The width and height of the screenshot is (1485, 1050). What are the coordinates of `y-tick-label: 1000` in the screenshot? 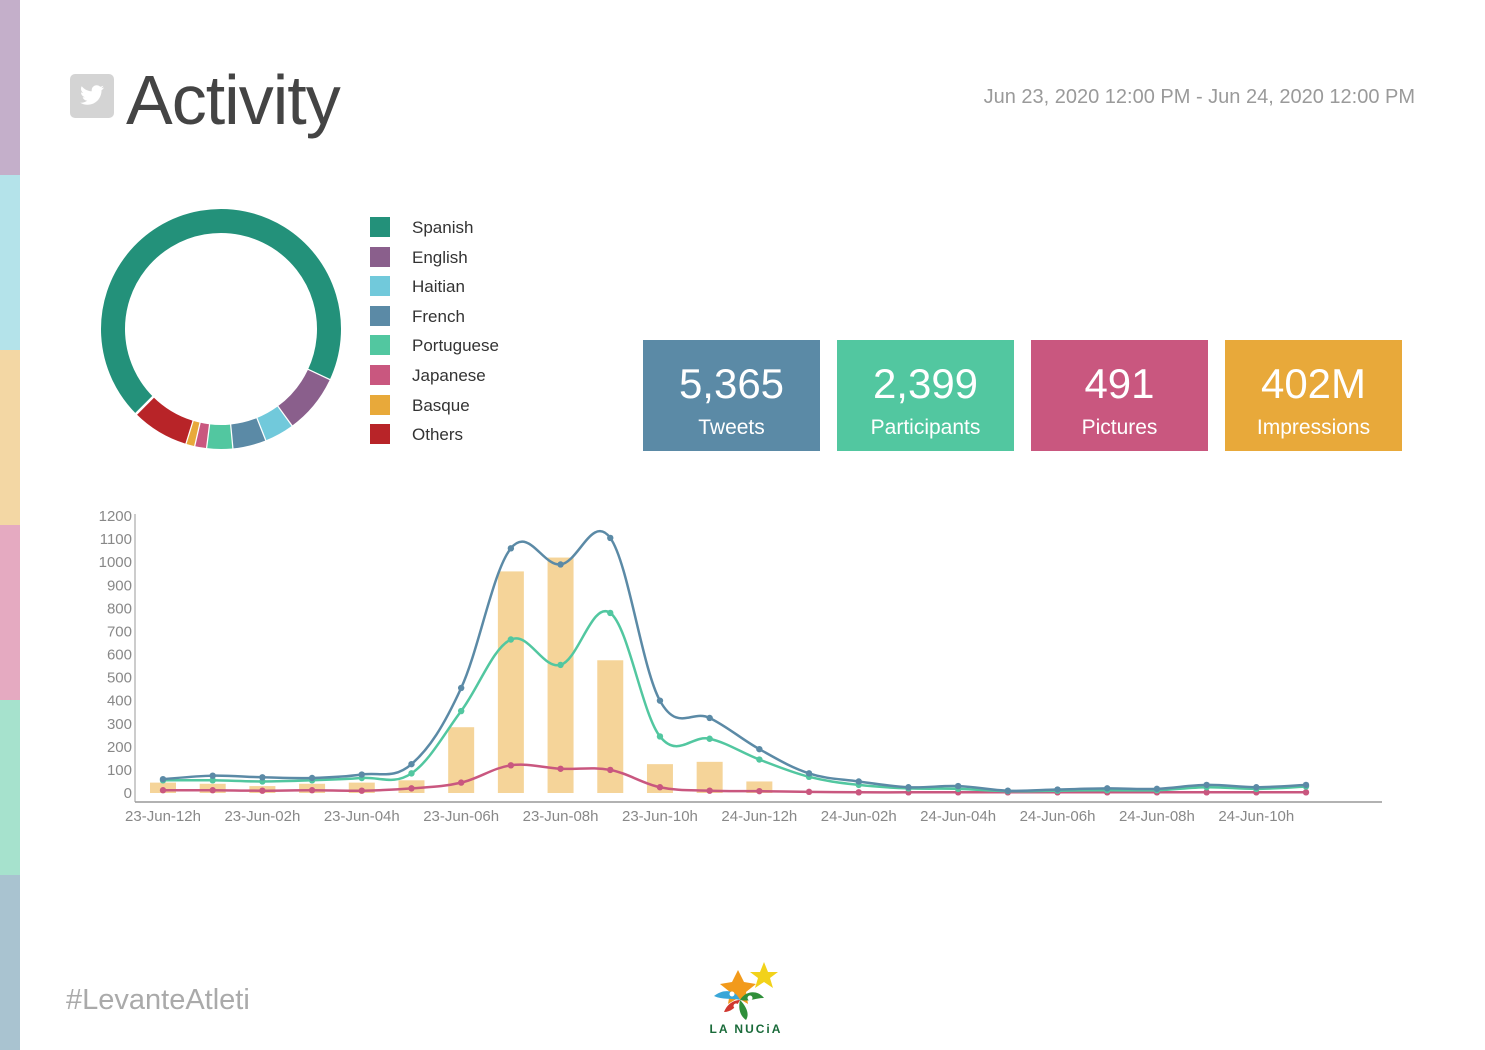 It's located at (115, 562).